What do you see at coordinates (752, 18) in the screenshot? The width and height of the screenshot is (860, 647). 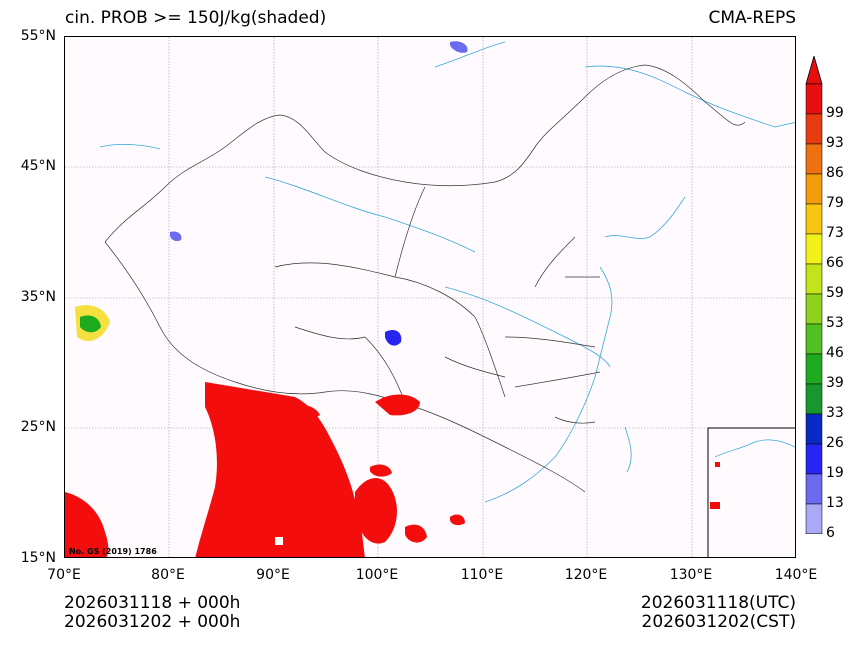 I see `model-name: CMA-REPS` at bounding box center [752, 18].